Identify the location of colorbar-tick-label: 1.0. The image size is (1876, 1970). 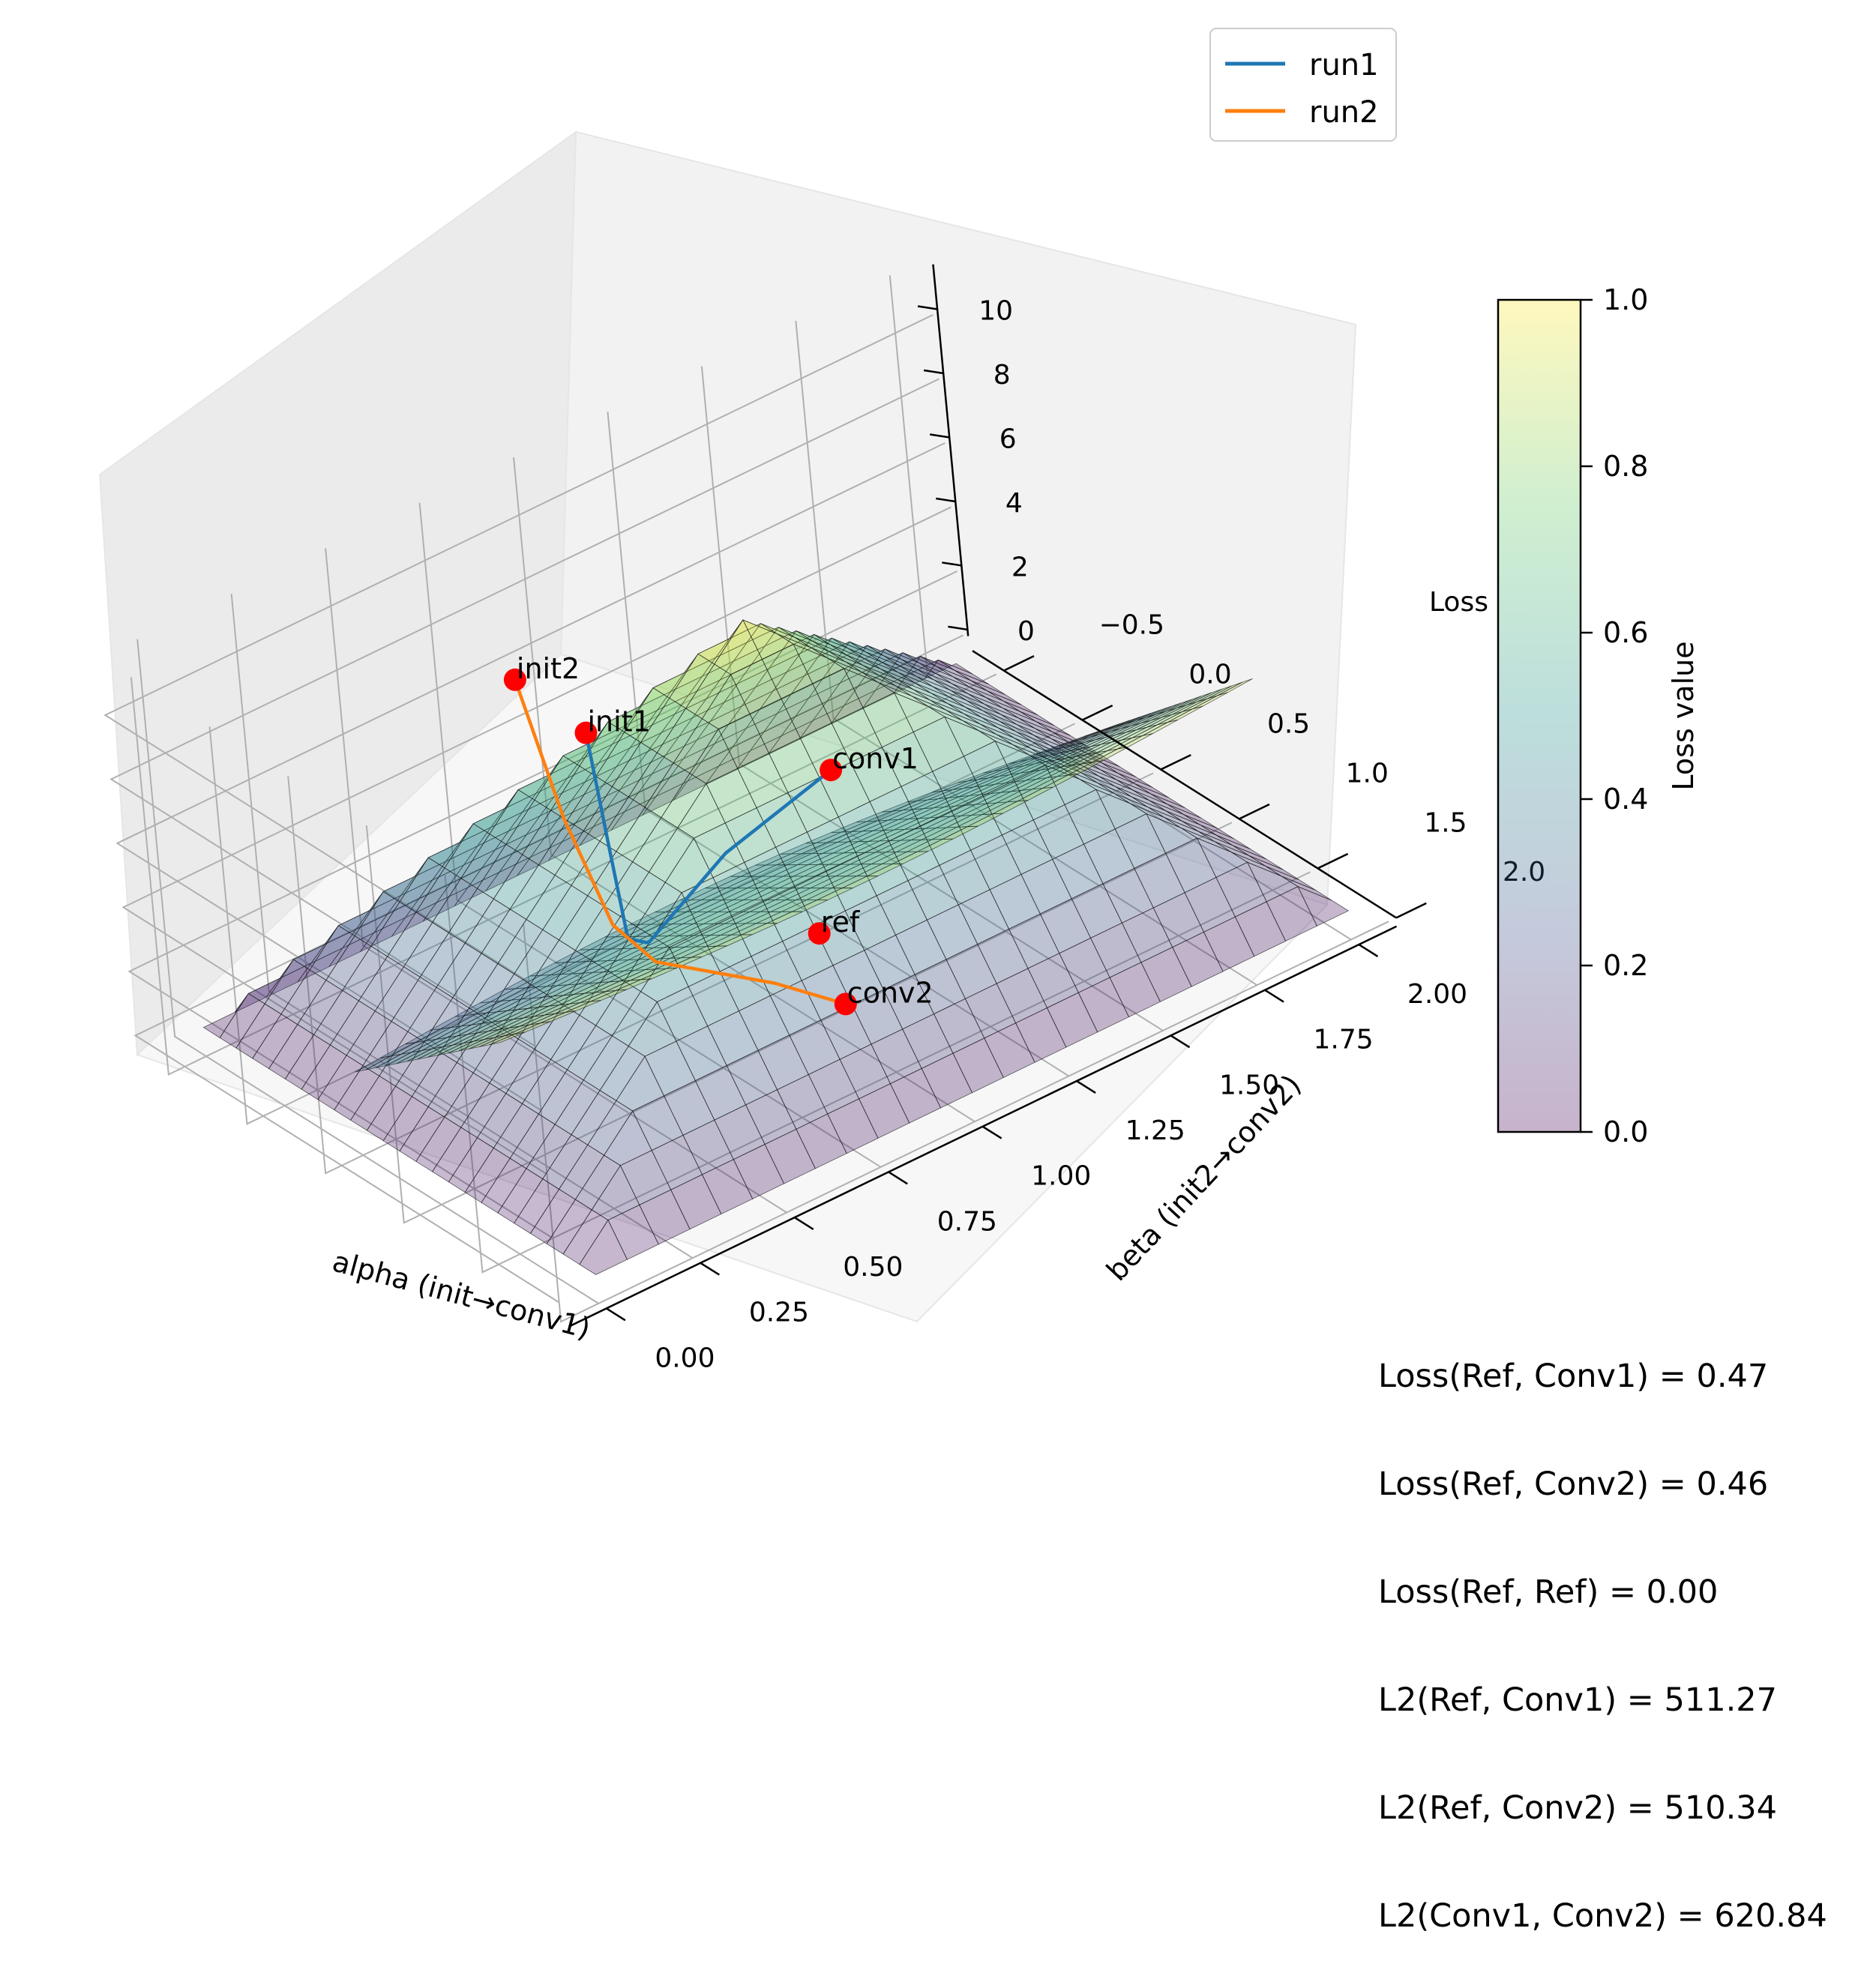
(1625, 299).